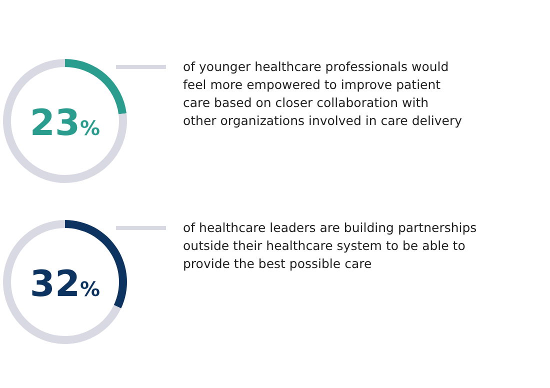  What do you see at coordinates (323, 120) in the screenshot?
I see `text: other organizations involved in care delivery` at bounding box center [323, 120].